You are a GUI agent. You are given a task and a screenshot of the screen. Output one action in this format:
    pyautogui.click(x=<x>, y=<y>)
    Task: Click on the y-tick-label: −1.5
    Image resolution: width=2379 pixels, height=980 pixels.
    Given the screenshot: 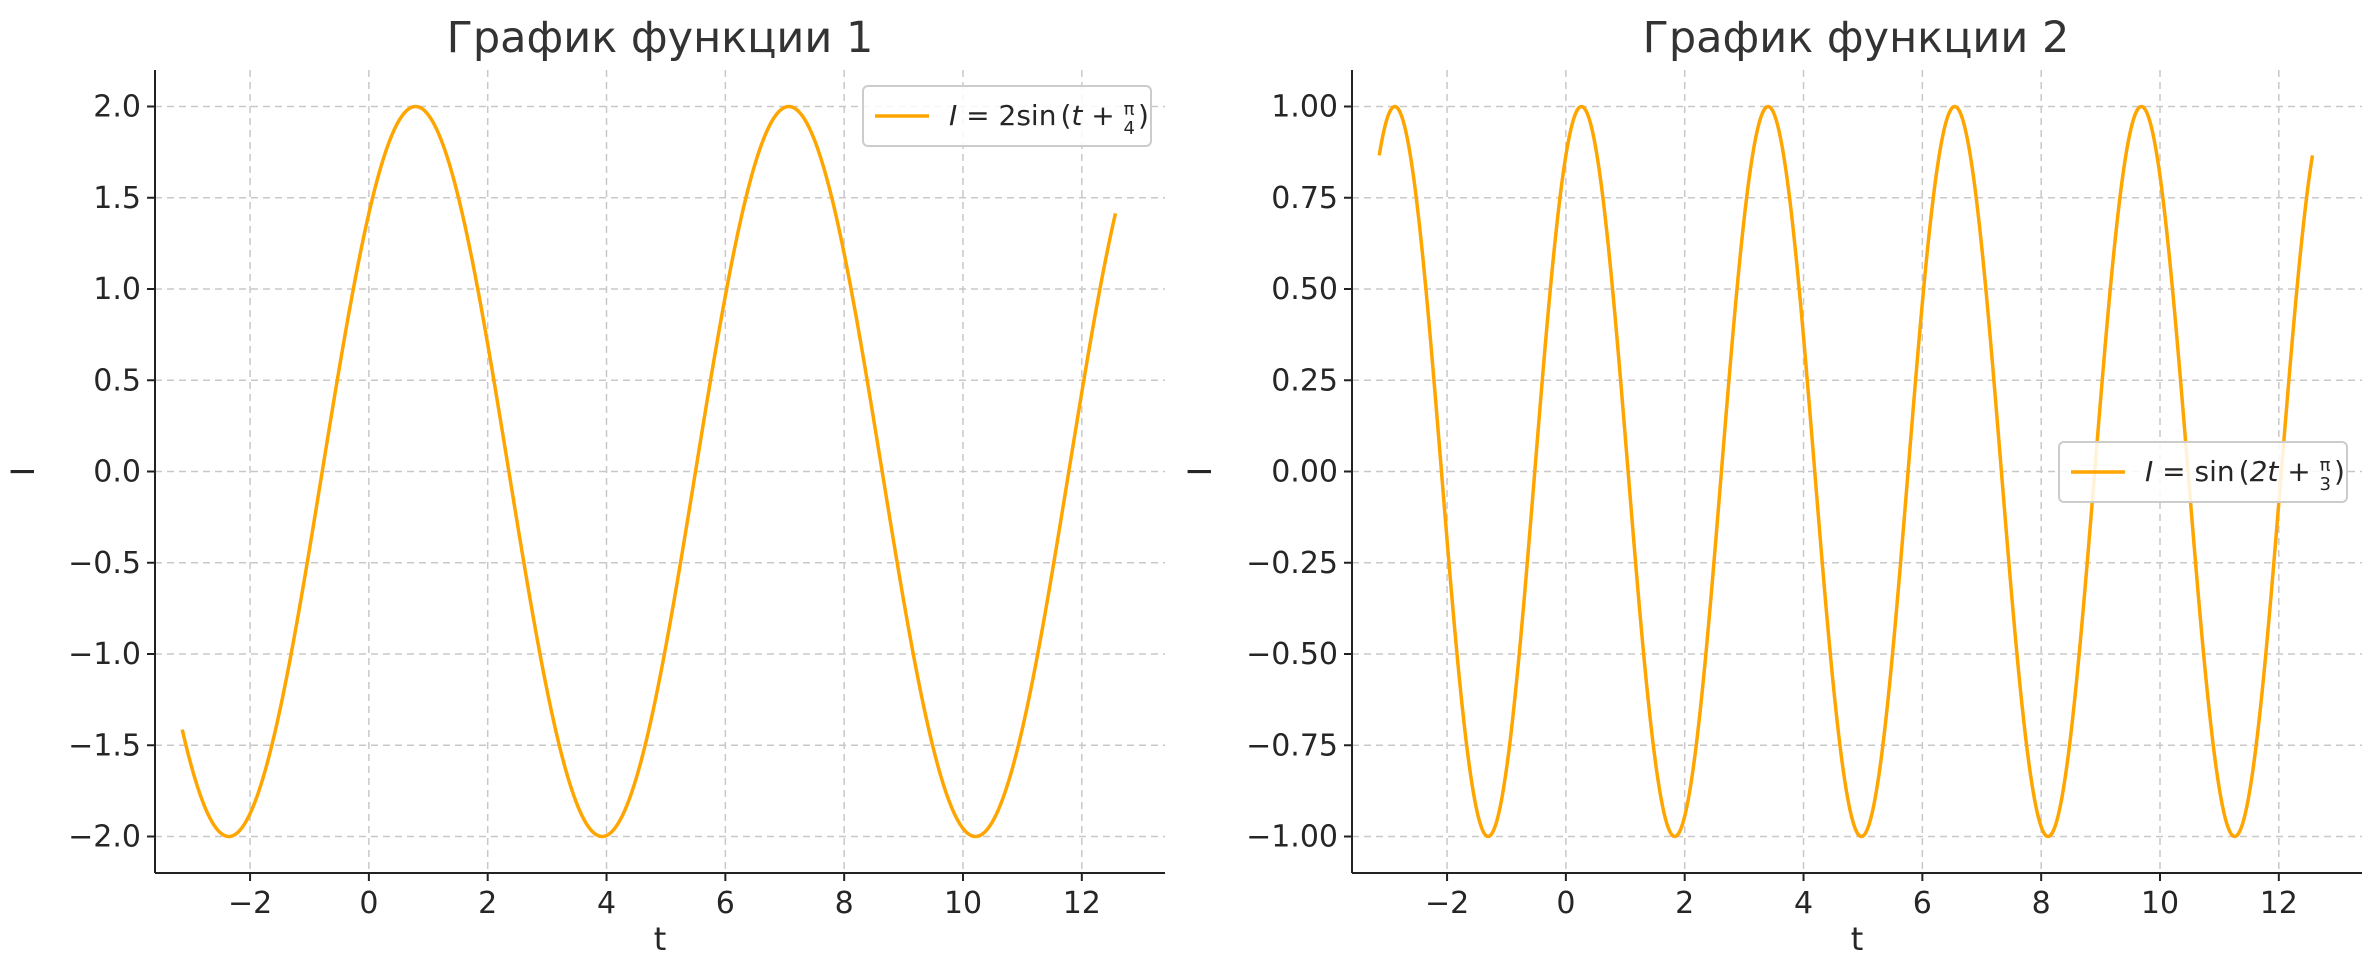 What is the action you would take?
    pyautogui.click(x=104, y=745)
    